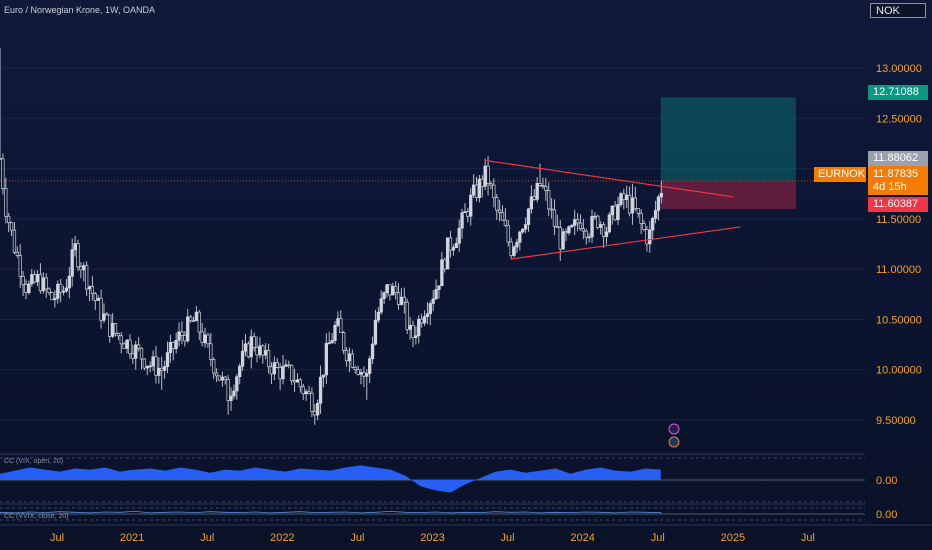 This screenshot has width=932, height=550. I want to click on last-price-value: 11.87835, so click(896, 174).